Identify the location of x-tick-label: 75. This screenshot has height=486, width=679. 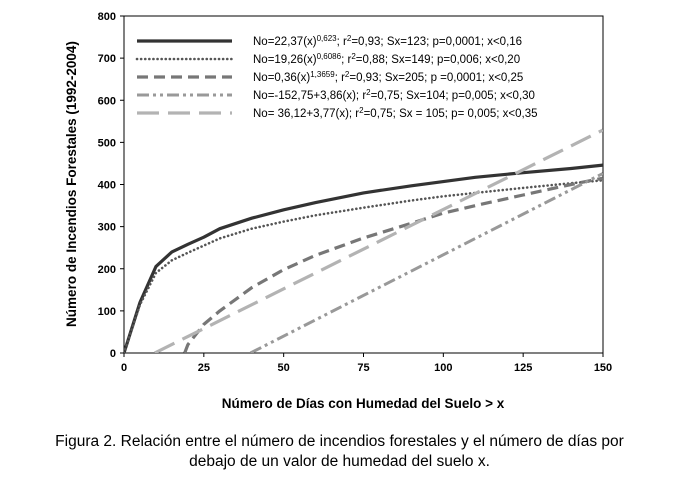
(363, 368).